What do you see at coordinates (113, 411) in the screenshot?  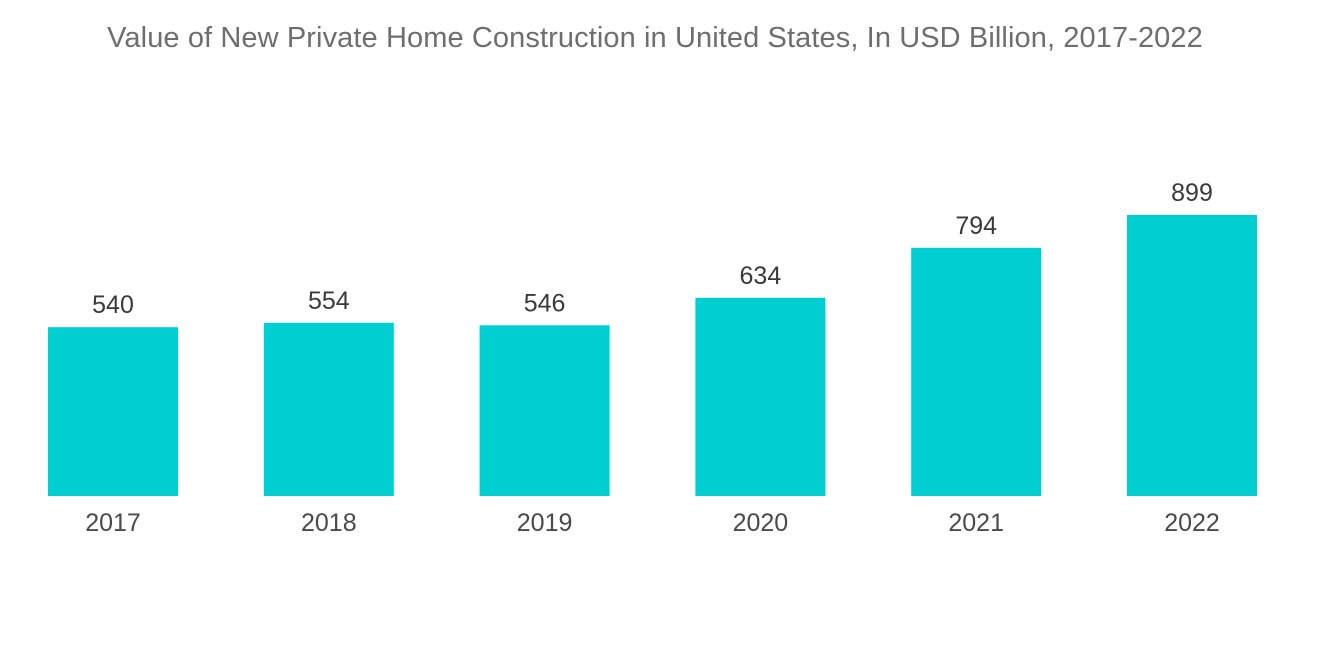 I see `bar-2017` at bounding box center [113, 411].